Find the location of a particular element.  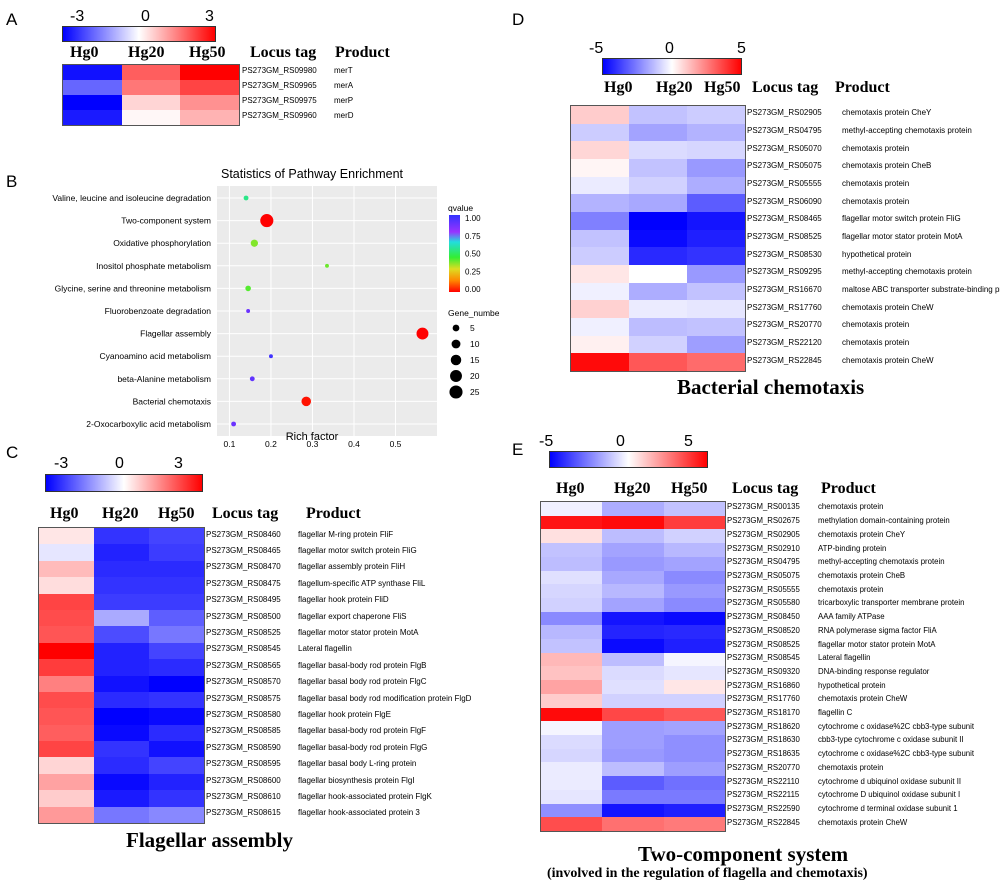

table-row: PS273GM_RS17760 chemotaxis protein CheW is located at coordinates (817, 699).